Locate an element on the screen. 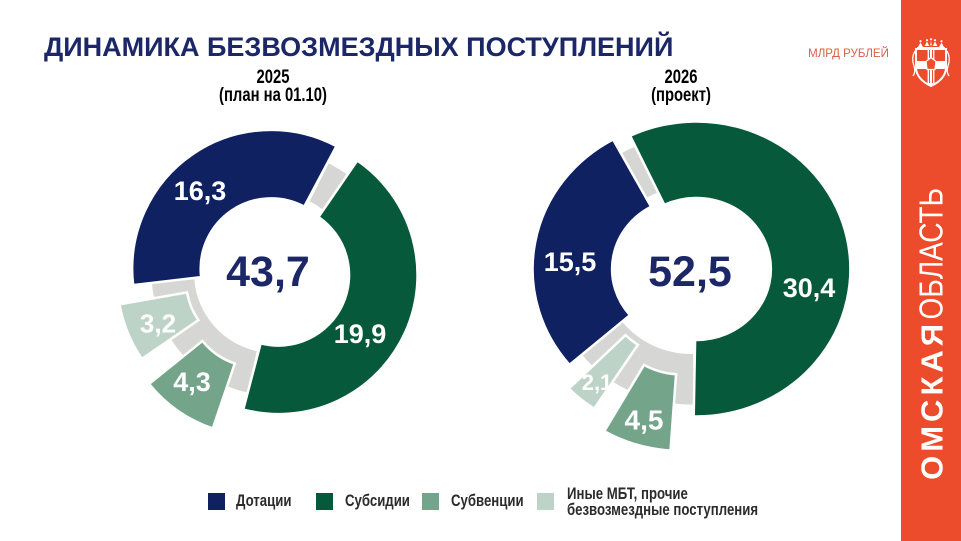  svg-text: 4,5 is located at coordinates (644, 420).